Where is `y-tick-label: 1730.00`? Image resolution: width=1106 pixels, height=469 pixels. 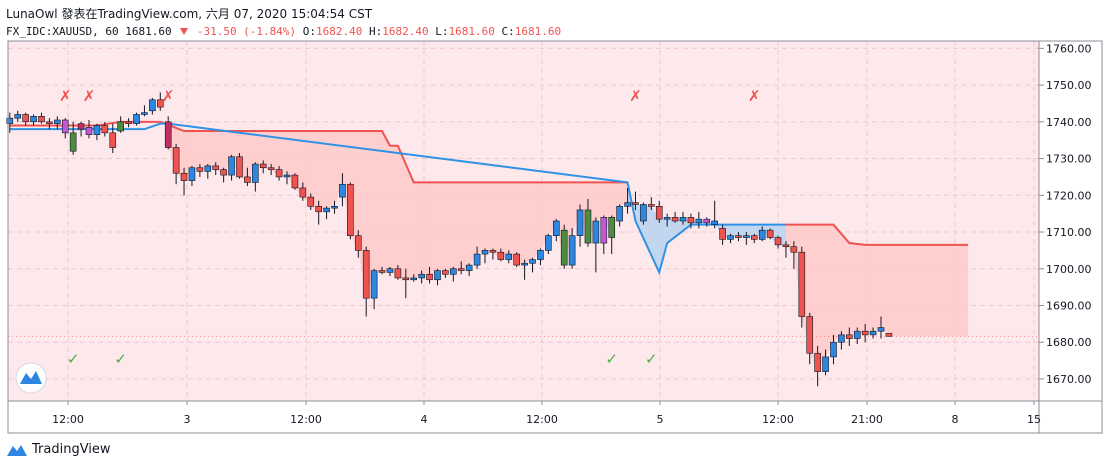
y-tick-label: 1730.00 is located at coordinates (1069, 159).